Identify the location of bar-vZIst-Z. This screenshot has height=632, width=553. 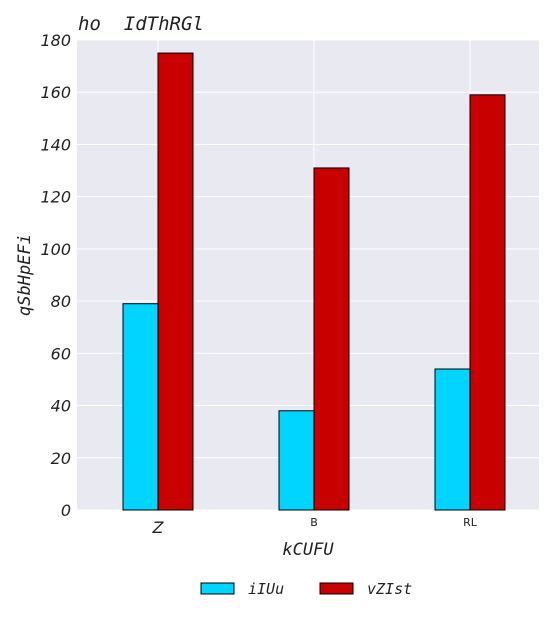
(175, 281).